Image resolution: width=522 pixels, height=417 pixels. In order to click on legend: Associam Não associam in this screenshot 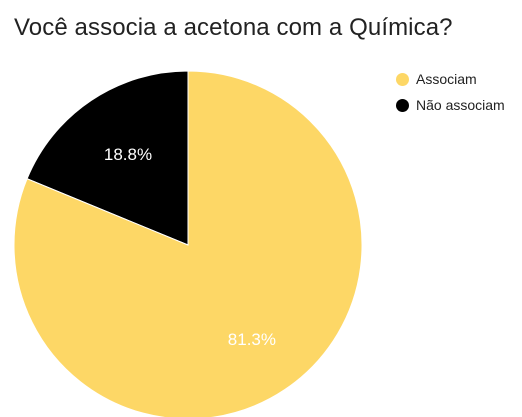, I will do `click(450, 94)`.